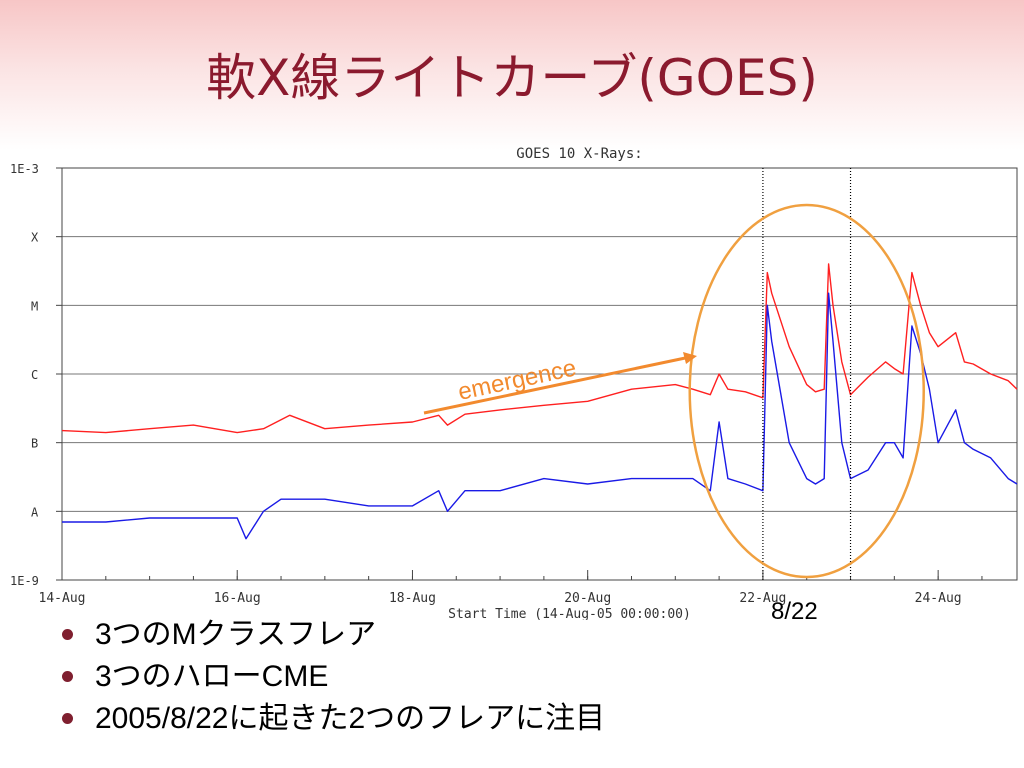  I want to click on emergence-arrow-head, so click(690, 358).